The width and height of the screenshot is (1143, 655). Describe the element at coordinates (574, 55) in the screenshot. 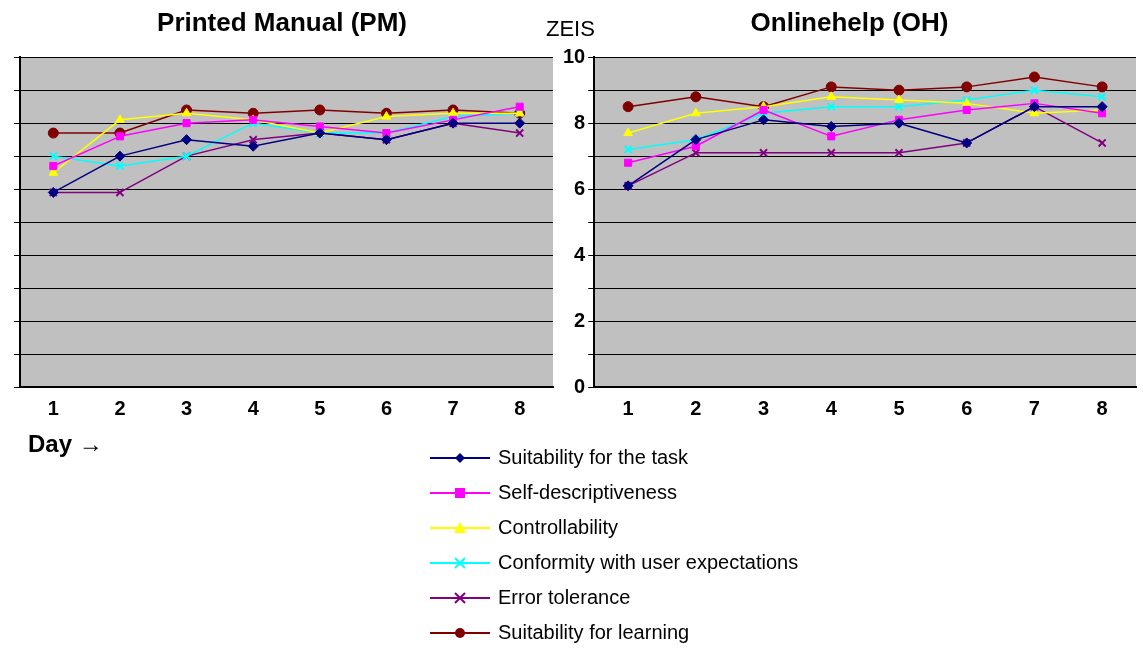

I see `y-tick-label: 10` at that location.